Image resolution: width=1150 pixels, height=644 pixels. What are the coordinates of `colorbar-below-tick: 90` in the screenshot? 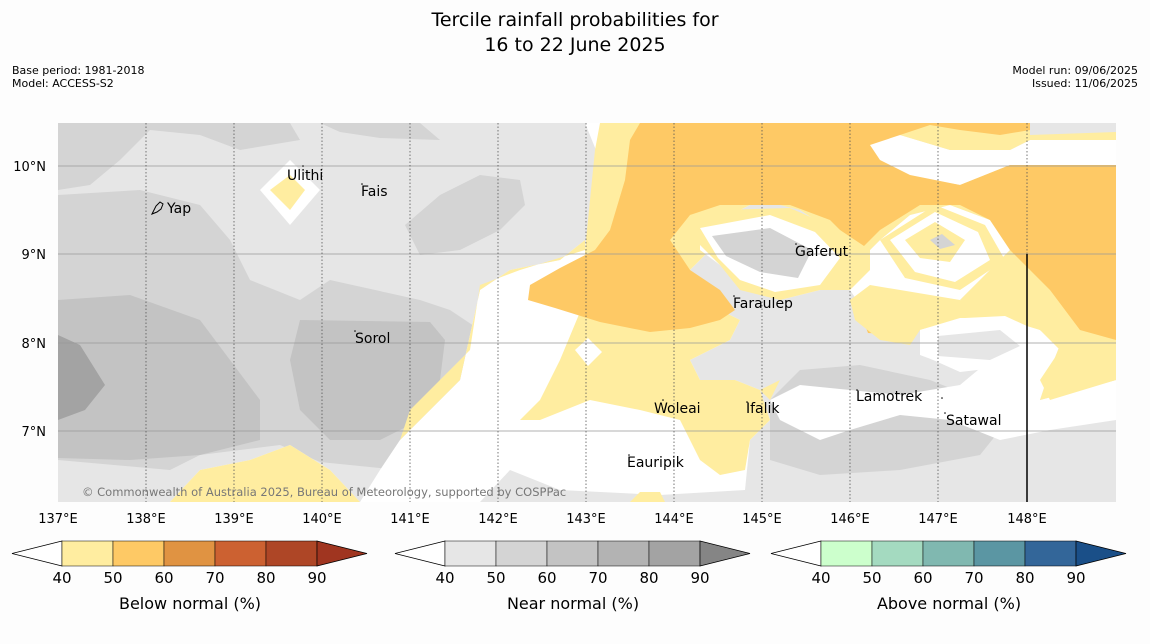 It's located at (316, 578).